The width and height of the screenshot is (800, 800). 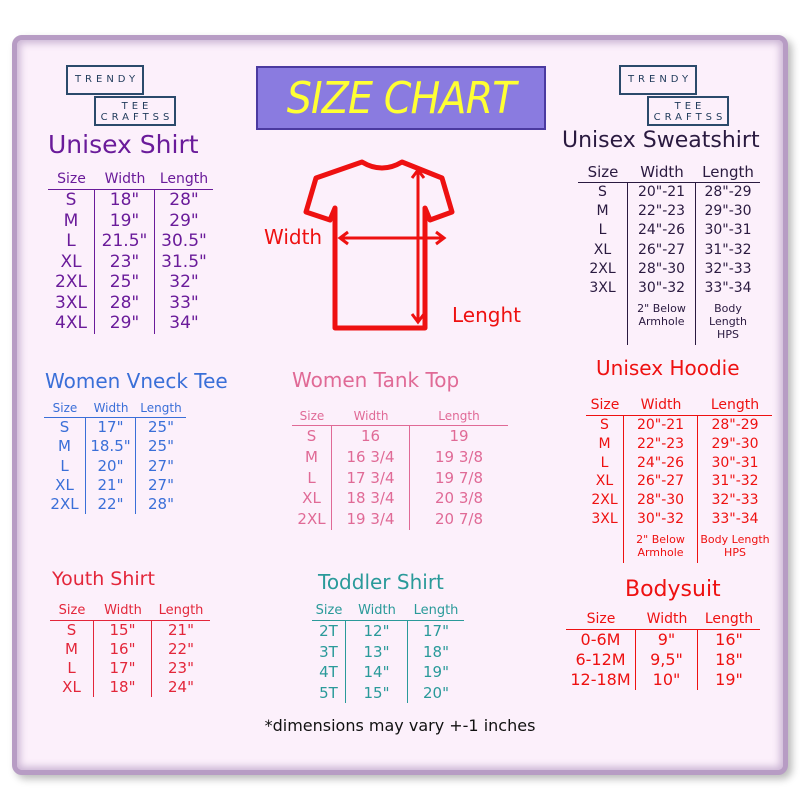 I want to click on table-row: 3T 13" 18", so click(x=388, y=651).